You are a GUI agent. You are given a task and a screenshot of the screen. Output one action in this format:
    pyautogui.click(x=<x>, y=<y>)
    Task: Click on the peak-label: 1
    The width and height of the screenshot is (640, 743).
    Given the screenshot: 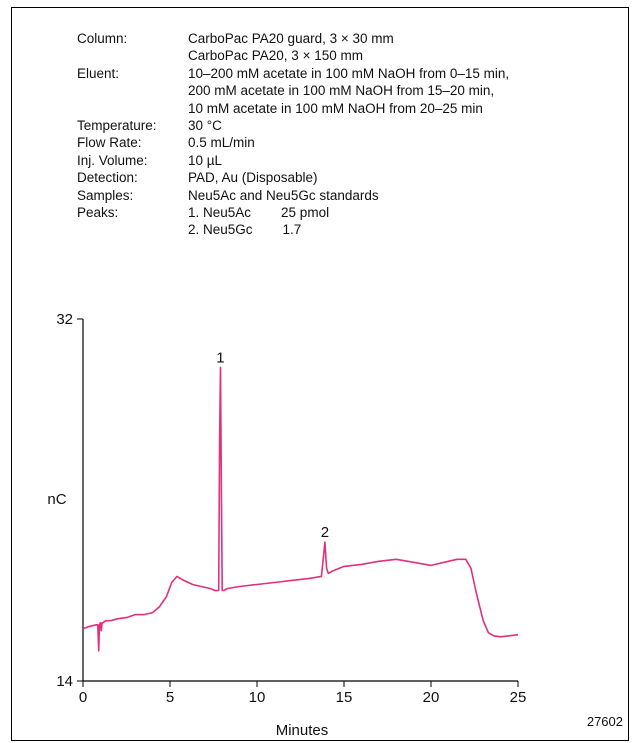 What is the action you would take?
    pyautogui.click(x=220, y=357)
    